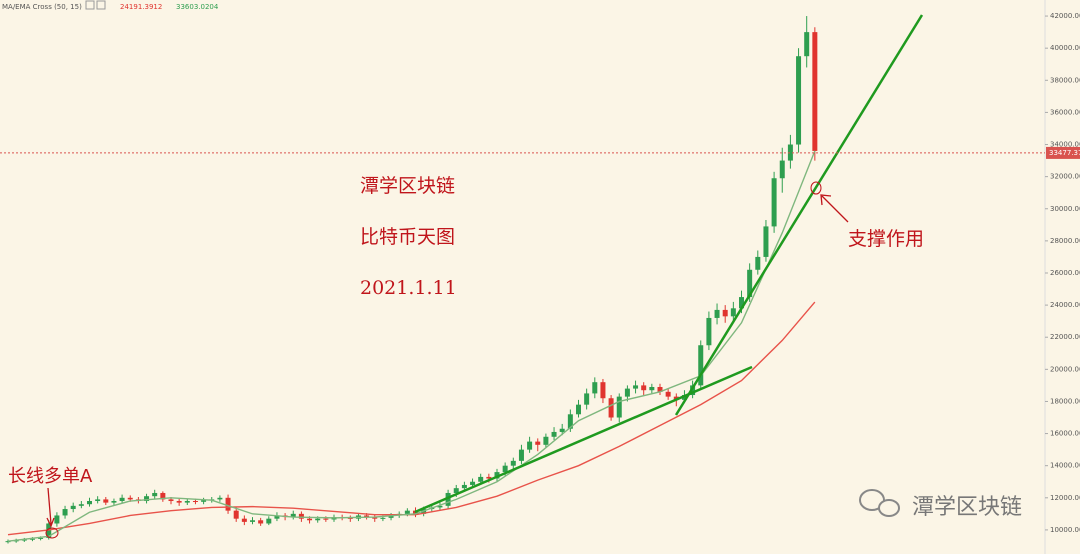  Describe the element at coordinates (50, 476) in the screenshot. I see `annotation-long: 长线多单A` at that location.